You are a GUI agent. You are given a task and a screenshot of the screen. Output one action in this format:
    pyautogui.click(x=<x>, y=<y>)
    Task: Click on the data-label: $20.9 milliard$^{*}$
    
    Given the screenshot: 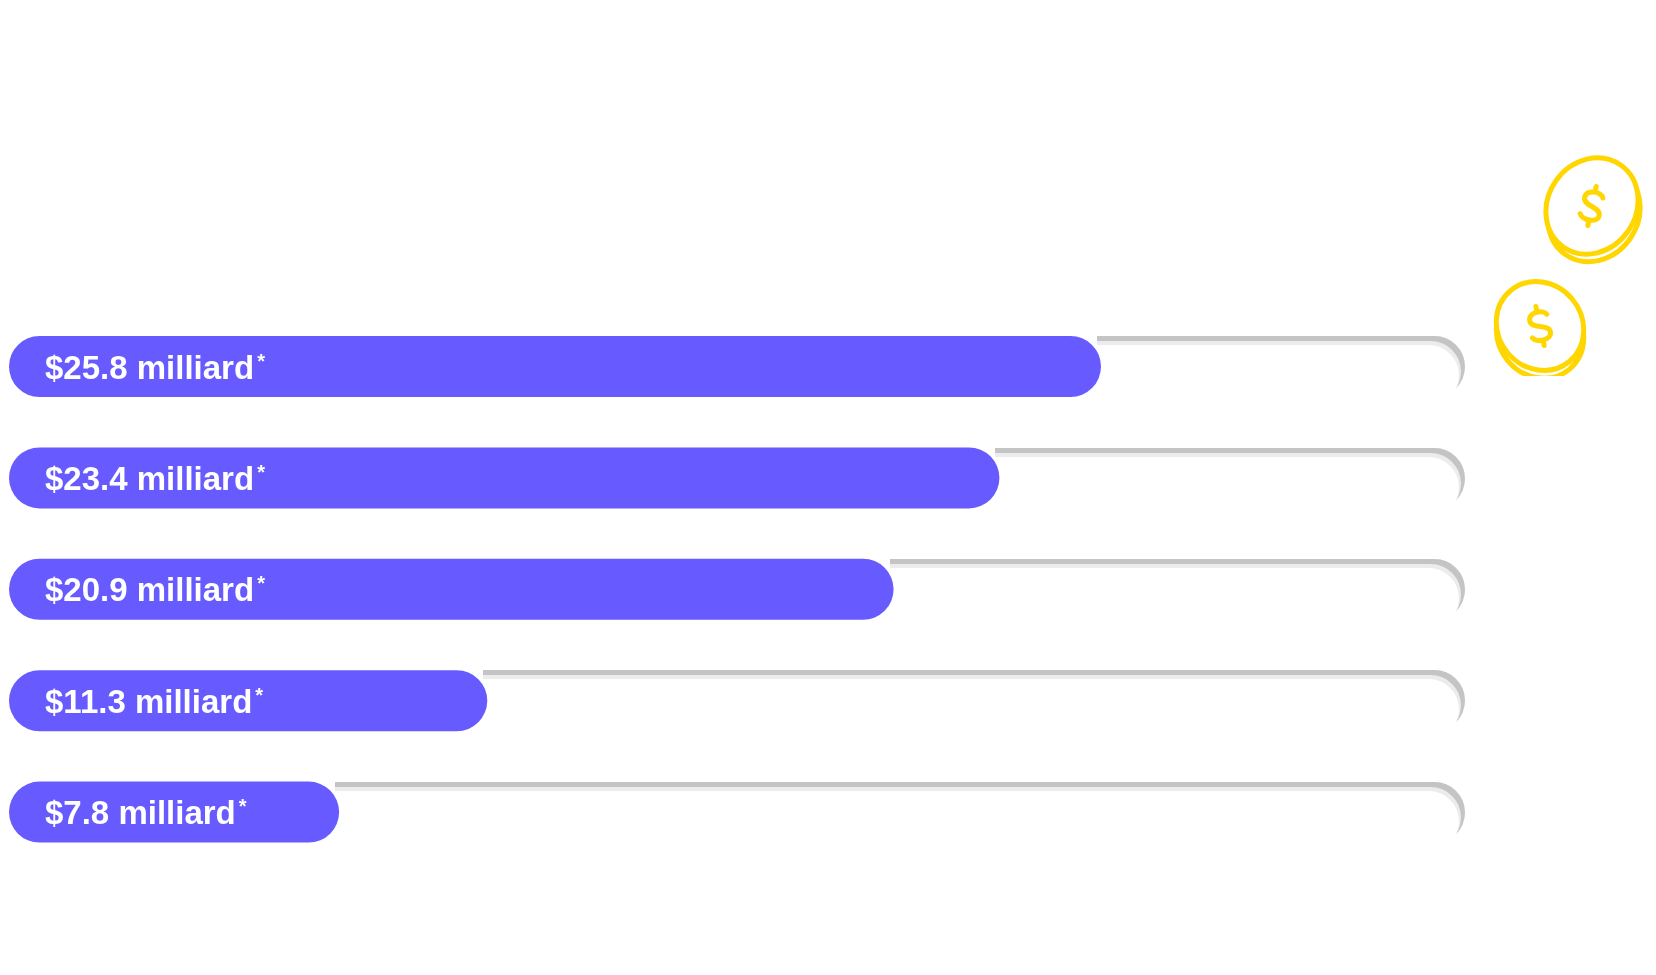 What is the action you would take?
    pyautogui.click(x=155, y=590)
    